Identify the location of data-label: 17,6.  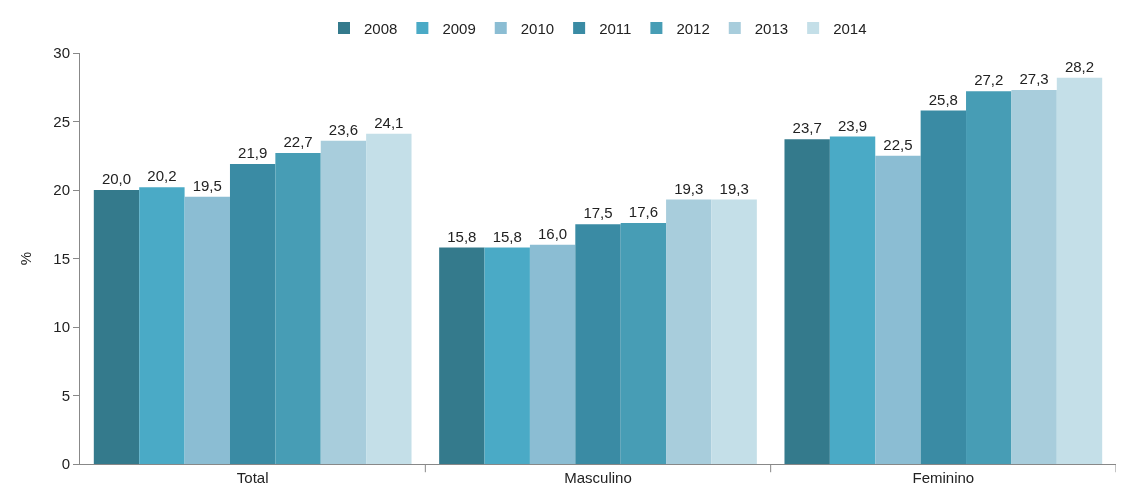
(643, 211).